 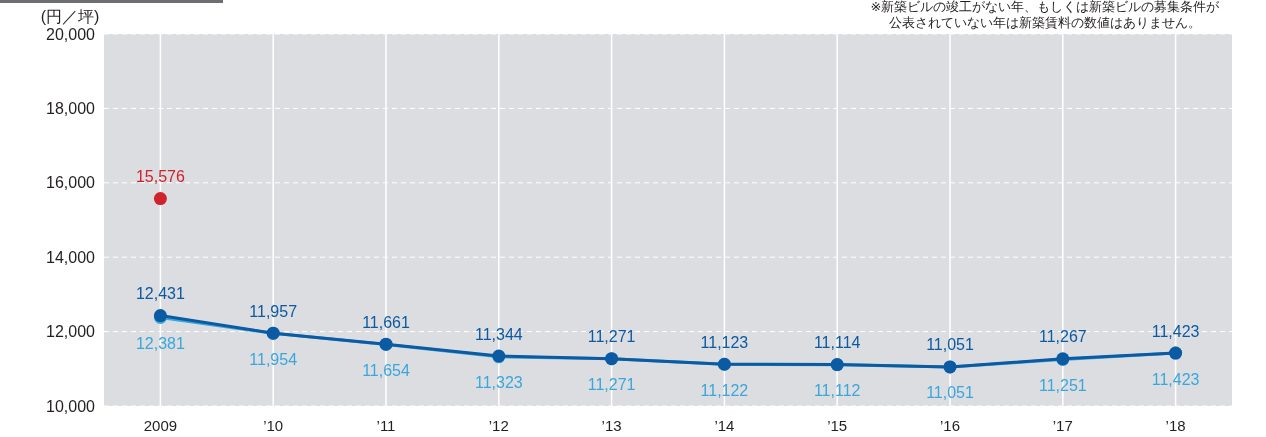 What do you see at coordinates (273, 425) in the screenshot?
I see `x-tick-label: ’10` at bounding box center [273, 425].